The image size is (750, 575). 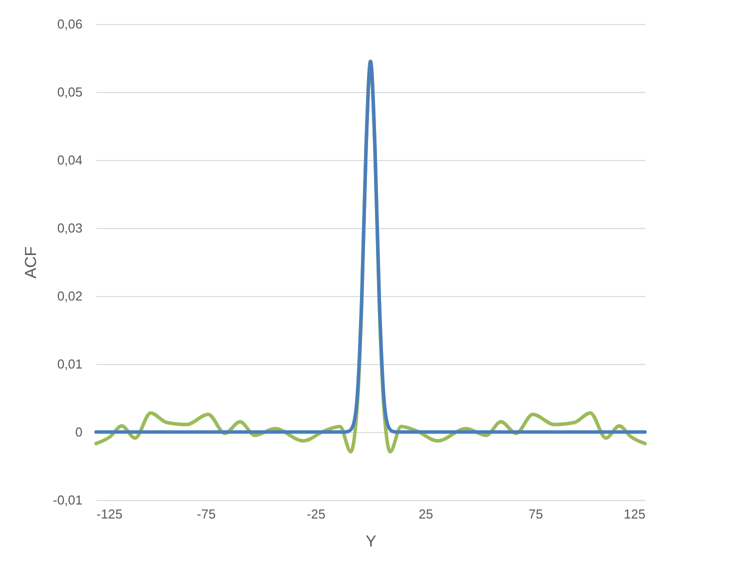 What do you see at coordinates (69, 24) in the screenshot?
I see `y-tick-label: 0,06` at bounding box center [69, 24].